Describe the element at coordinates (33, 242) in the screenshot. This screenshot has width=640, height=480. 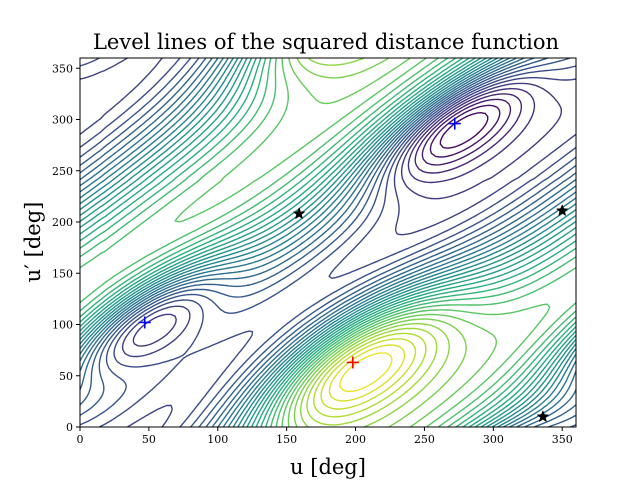
I see `y-axis-title: u′ [deg]` at that location.